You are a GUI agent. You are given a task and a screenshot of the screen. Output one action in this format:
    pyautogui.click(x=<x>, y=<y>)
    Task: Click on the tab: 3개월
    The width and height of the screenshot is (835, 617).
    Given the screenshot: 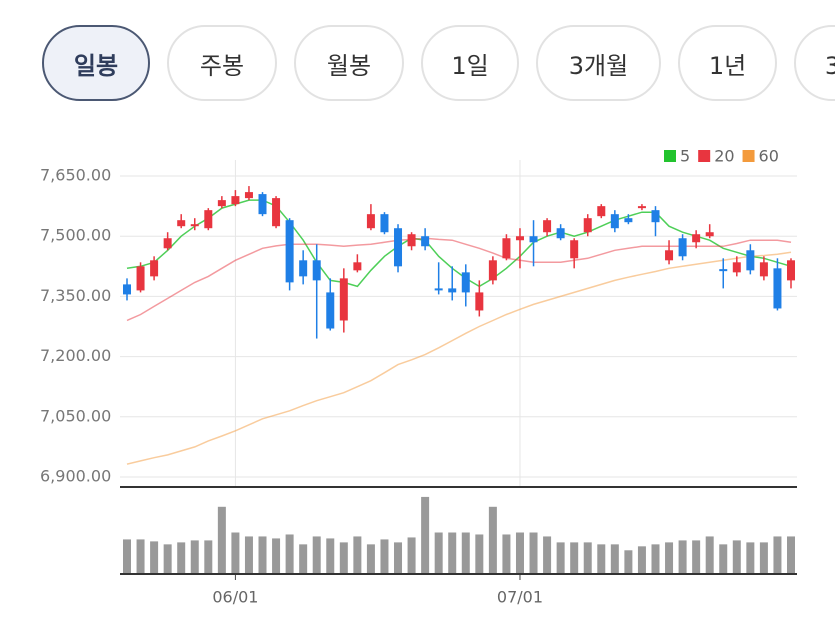 What is the action you would take?
    pyautogui.click(x=598, y=63)
    